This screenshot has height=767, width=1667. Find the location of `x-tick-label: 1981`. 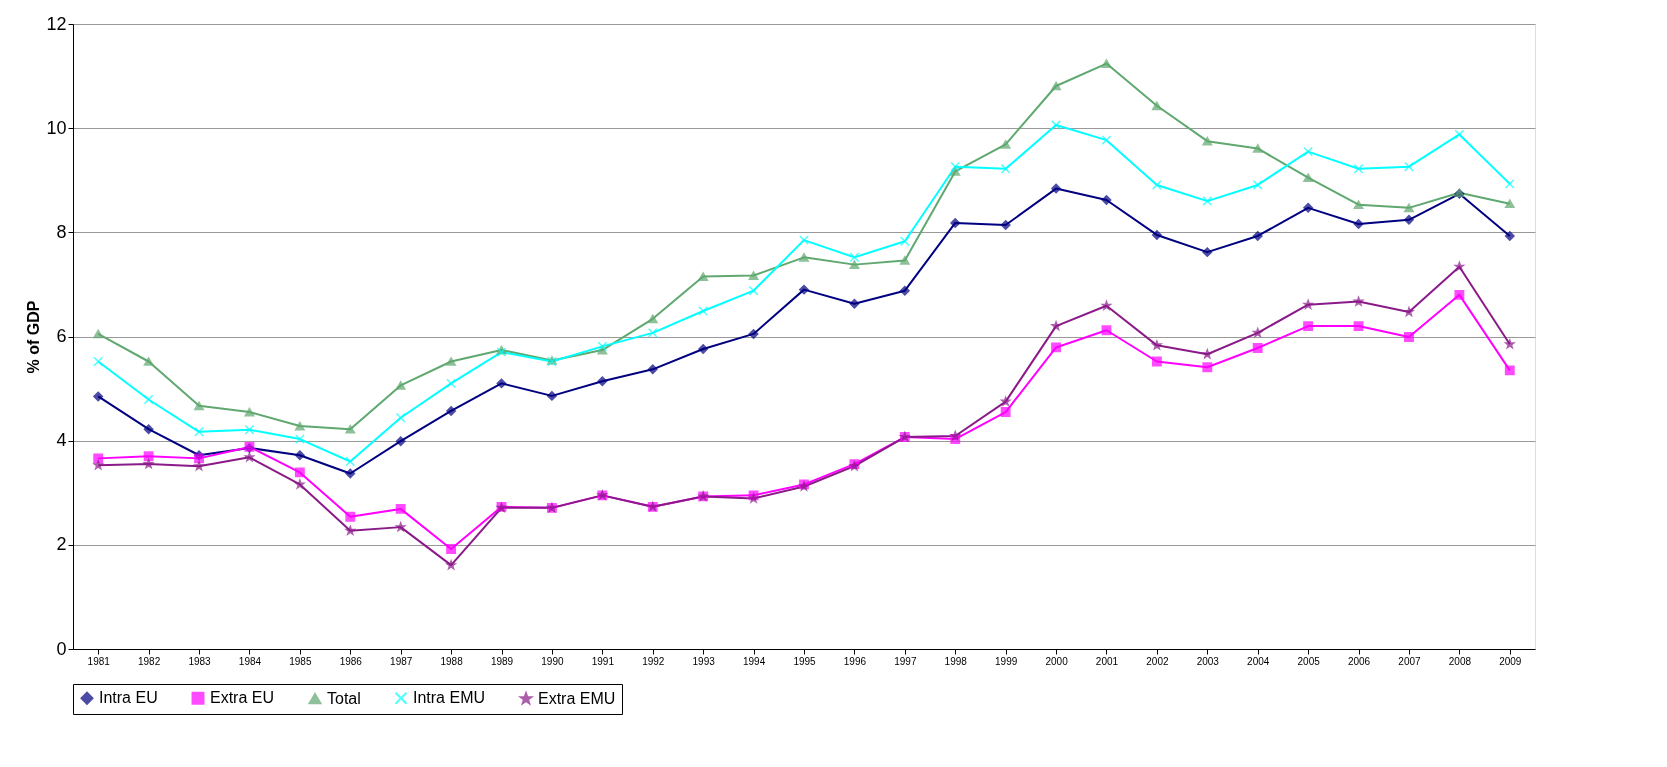

x-tick-label: 1981 is located at coordinates (99, 661).